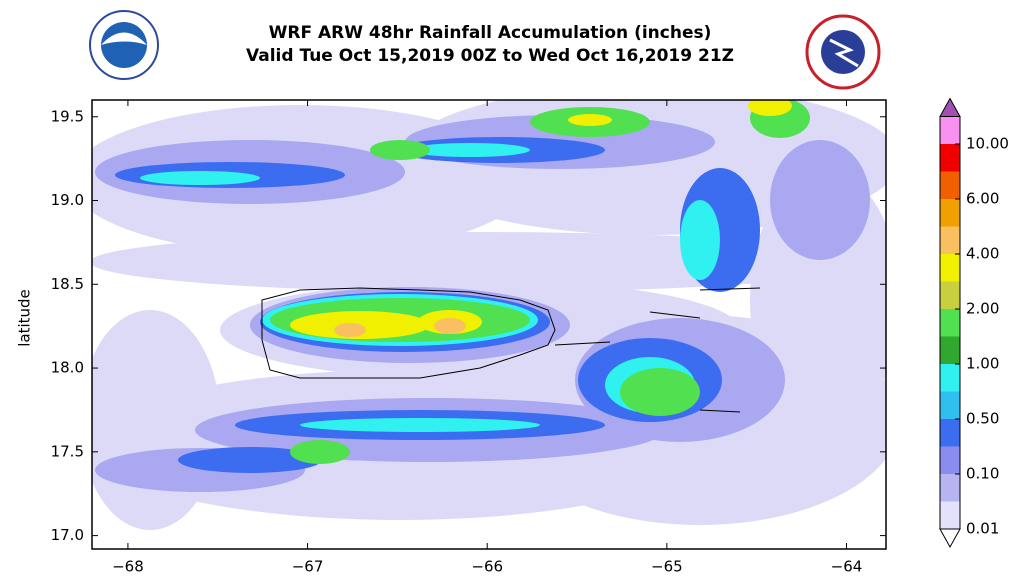 Image resolution: width=1024 pixels, height=579 pixels. What do you see at coordinates (987, 144) in the screenshot?
I see `colorbar-label: 10.00` at bounding box center [987, 144].